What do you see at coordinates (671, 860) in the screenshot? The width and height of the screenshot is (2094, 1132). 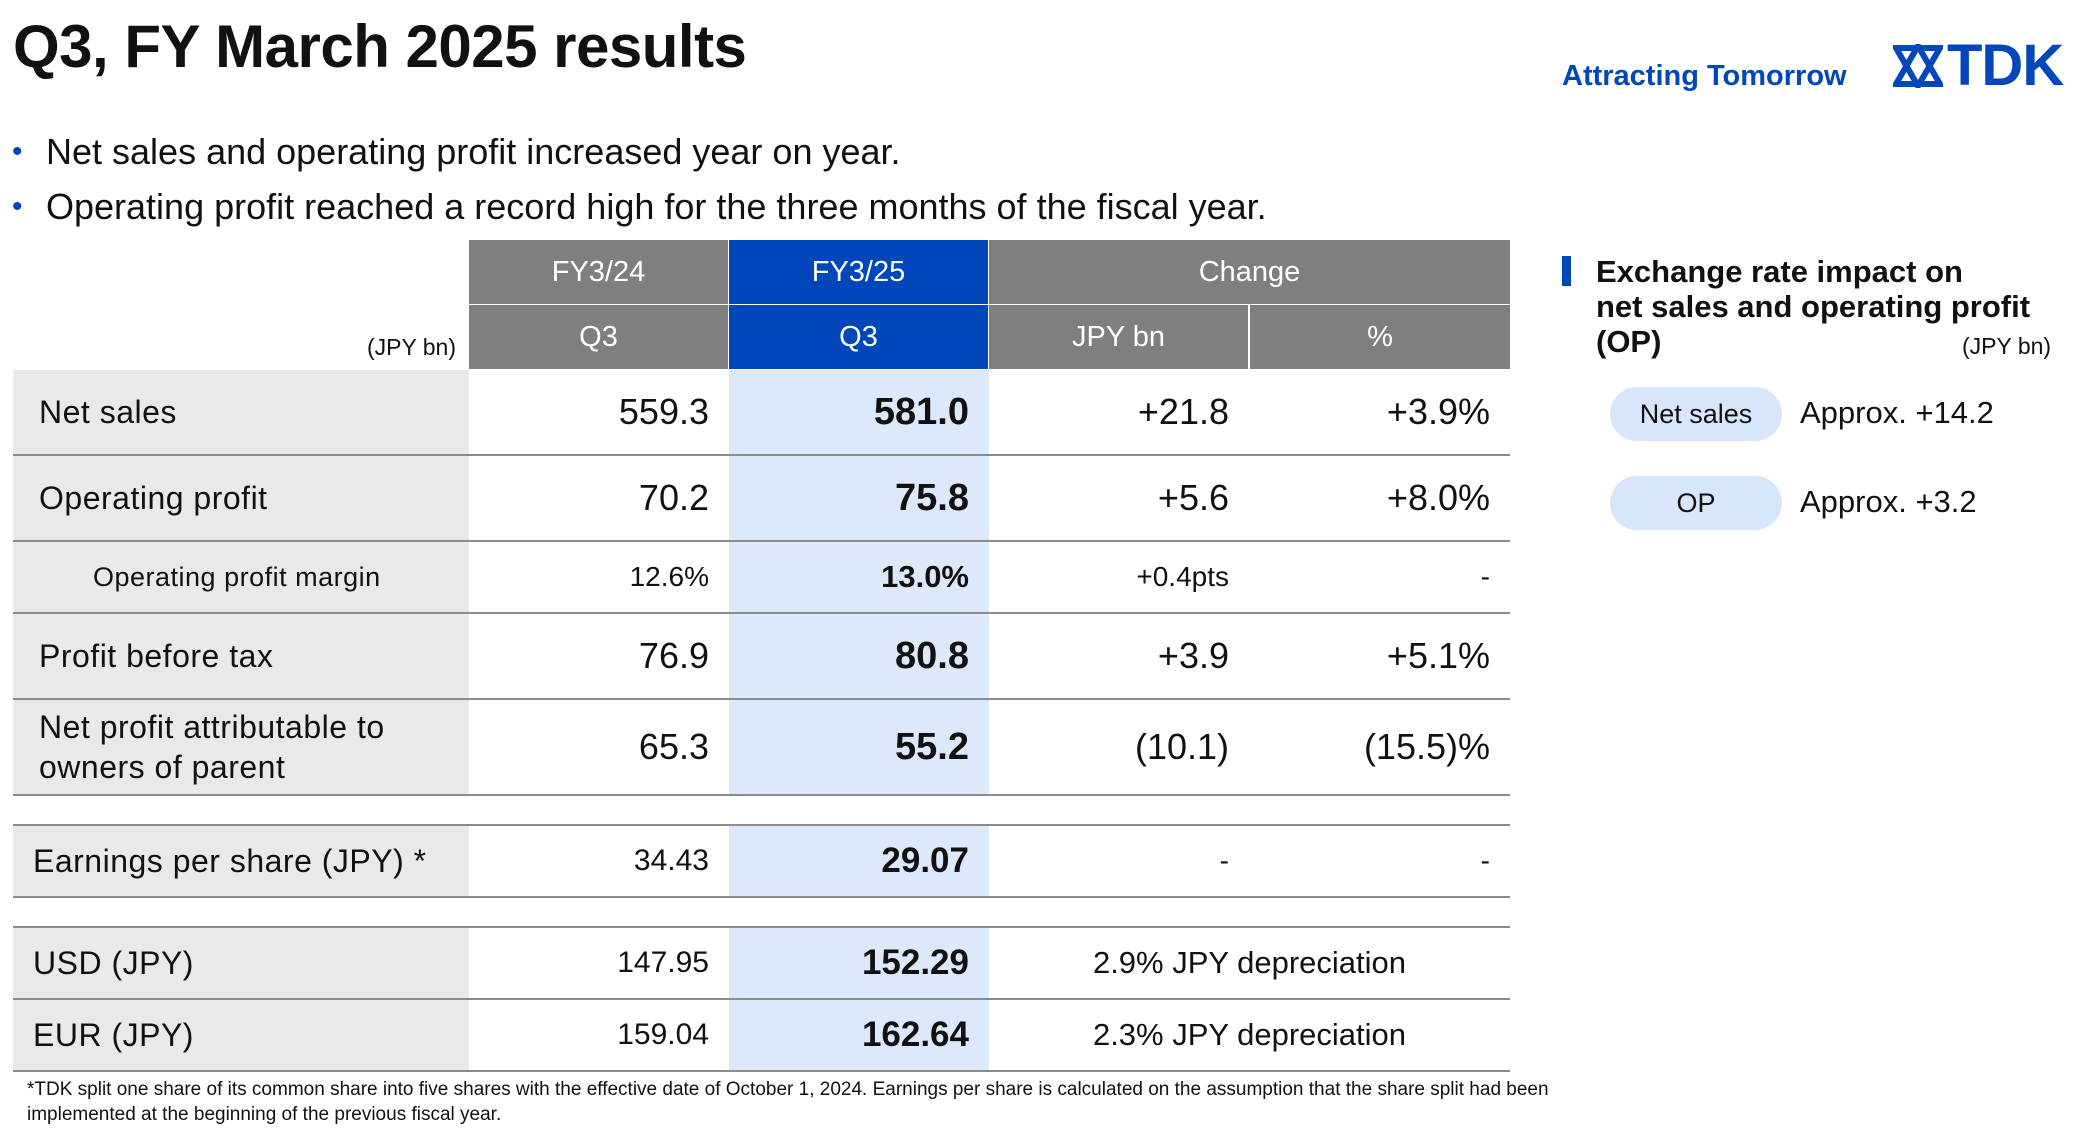 I see `cell-fy24: 34.43` at bounding box center [671, 860].